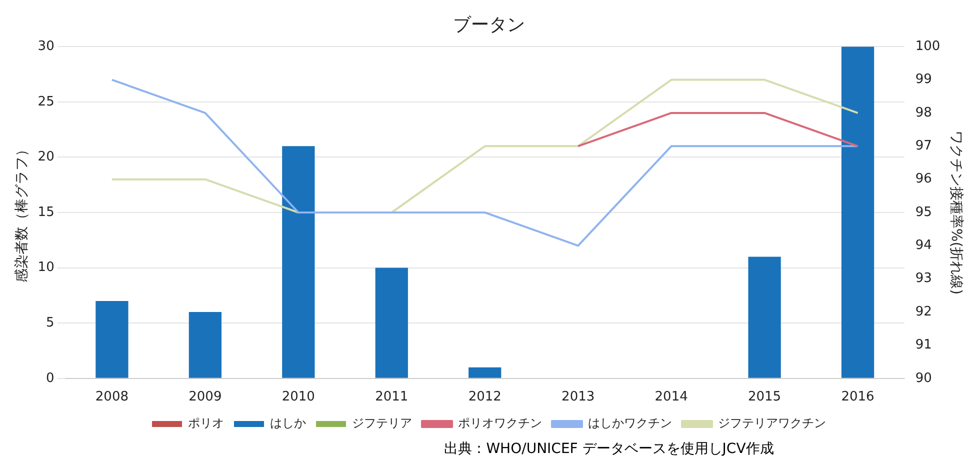 This screenshot has width=978, height=465. Describe the element at coordinates (923, 212) in the screenshot. I see `y2-tick-label: 95` at that location.